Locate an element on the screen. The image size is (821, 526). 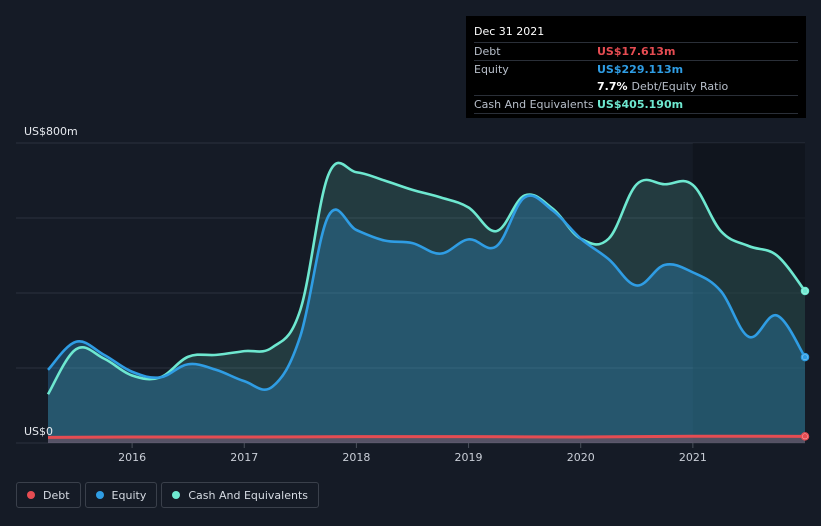
x-tick-label: 2018 is located at coordinates (356, 457).